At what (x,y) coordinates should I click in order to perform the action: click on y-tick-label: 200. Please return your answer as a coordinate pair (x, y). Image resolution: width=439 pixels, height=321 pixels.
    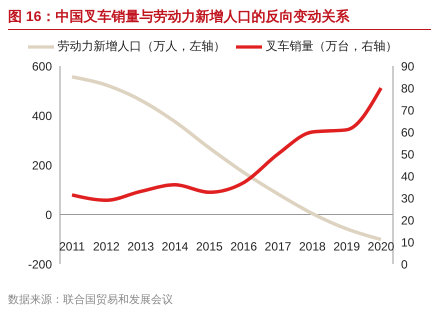
    Looking at the image, I should click on (42, 165).